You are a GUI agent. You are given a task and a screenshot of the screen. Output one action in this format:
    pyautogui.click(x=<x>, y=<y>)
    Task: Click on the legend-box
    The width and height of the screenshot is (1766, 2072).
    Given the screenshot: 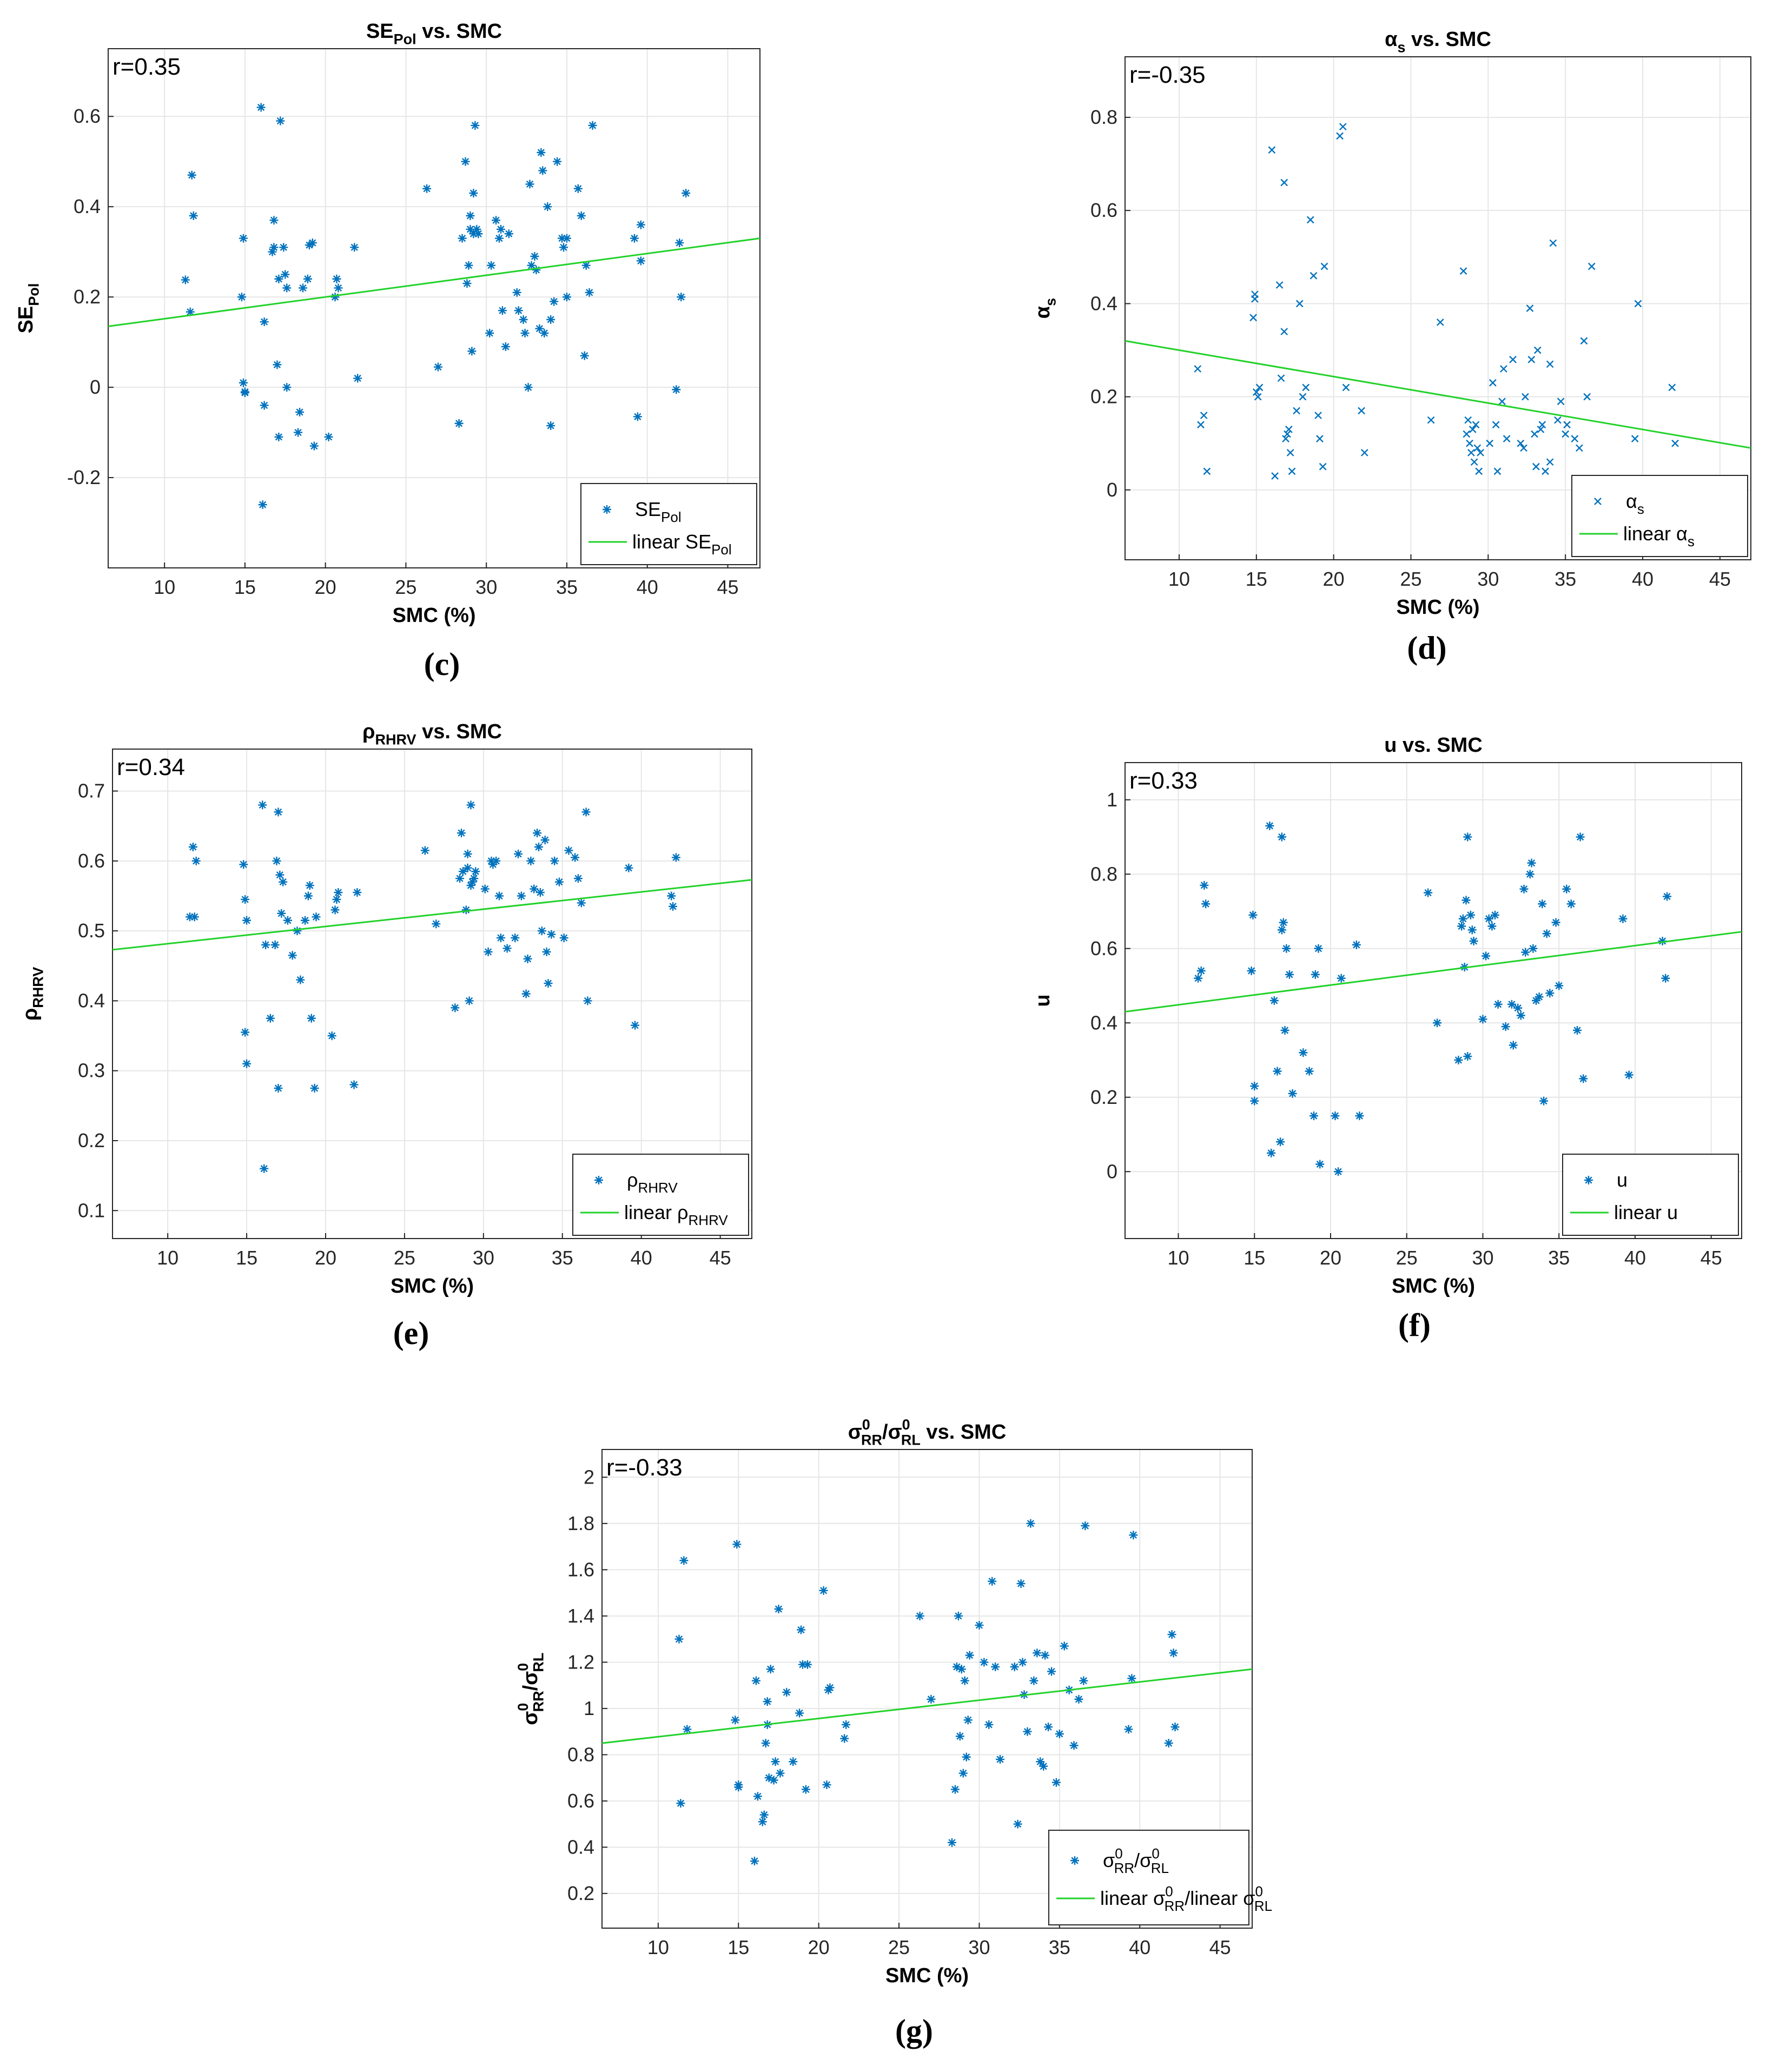 What is the action you would take?
    pyautogui.click(x=660, y=1195)
    